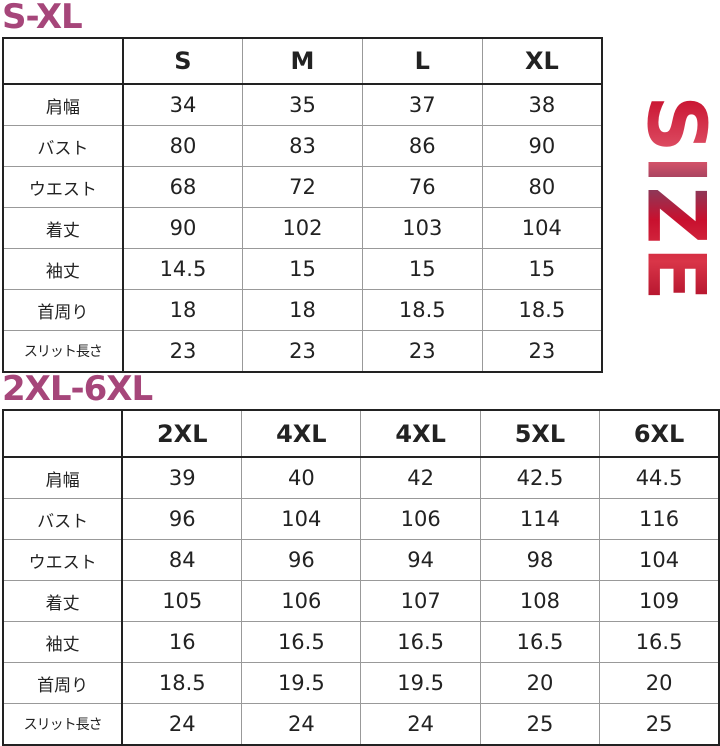 Image resolution: width=720 pixels, height=746 pixels. What do you see at coordinates (77, 389) in the screenshot?
I see `section-title-2xl-6xl: 2XL-6XL` at bounding box center [77, 389].